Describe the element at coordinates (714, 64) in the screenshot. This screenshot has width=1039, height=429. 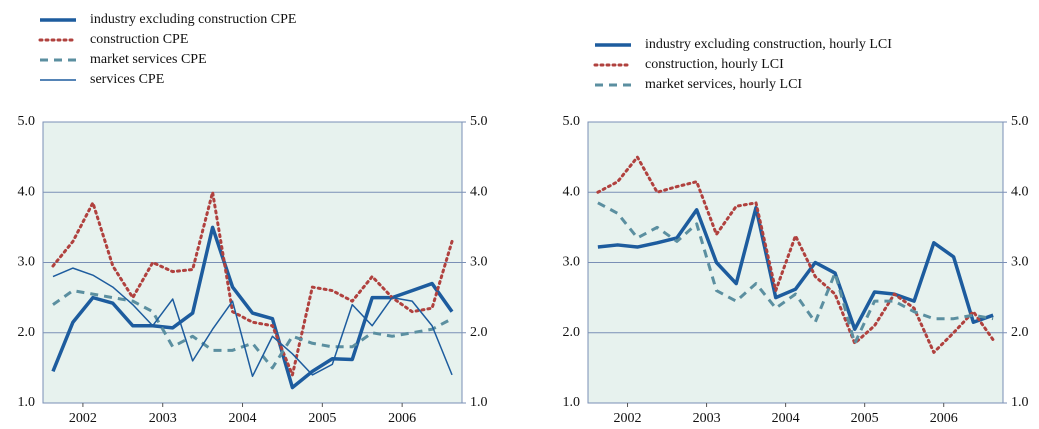
I see `legend-label: construction, hourly LCI` at that location.